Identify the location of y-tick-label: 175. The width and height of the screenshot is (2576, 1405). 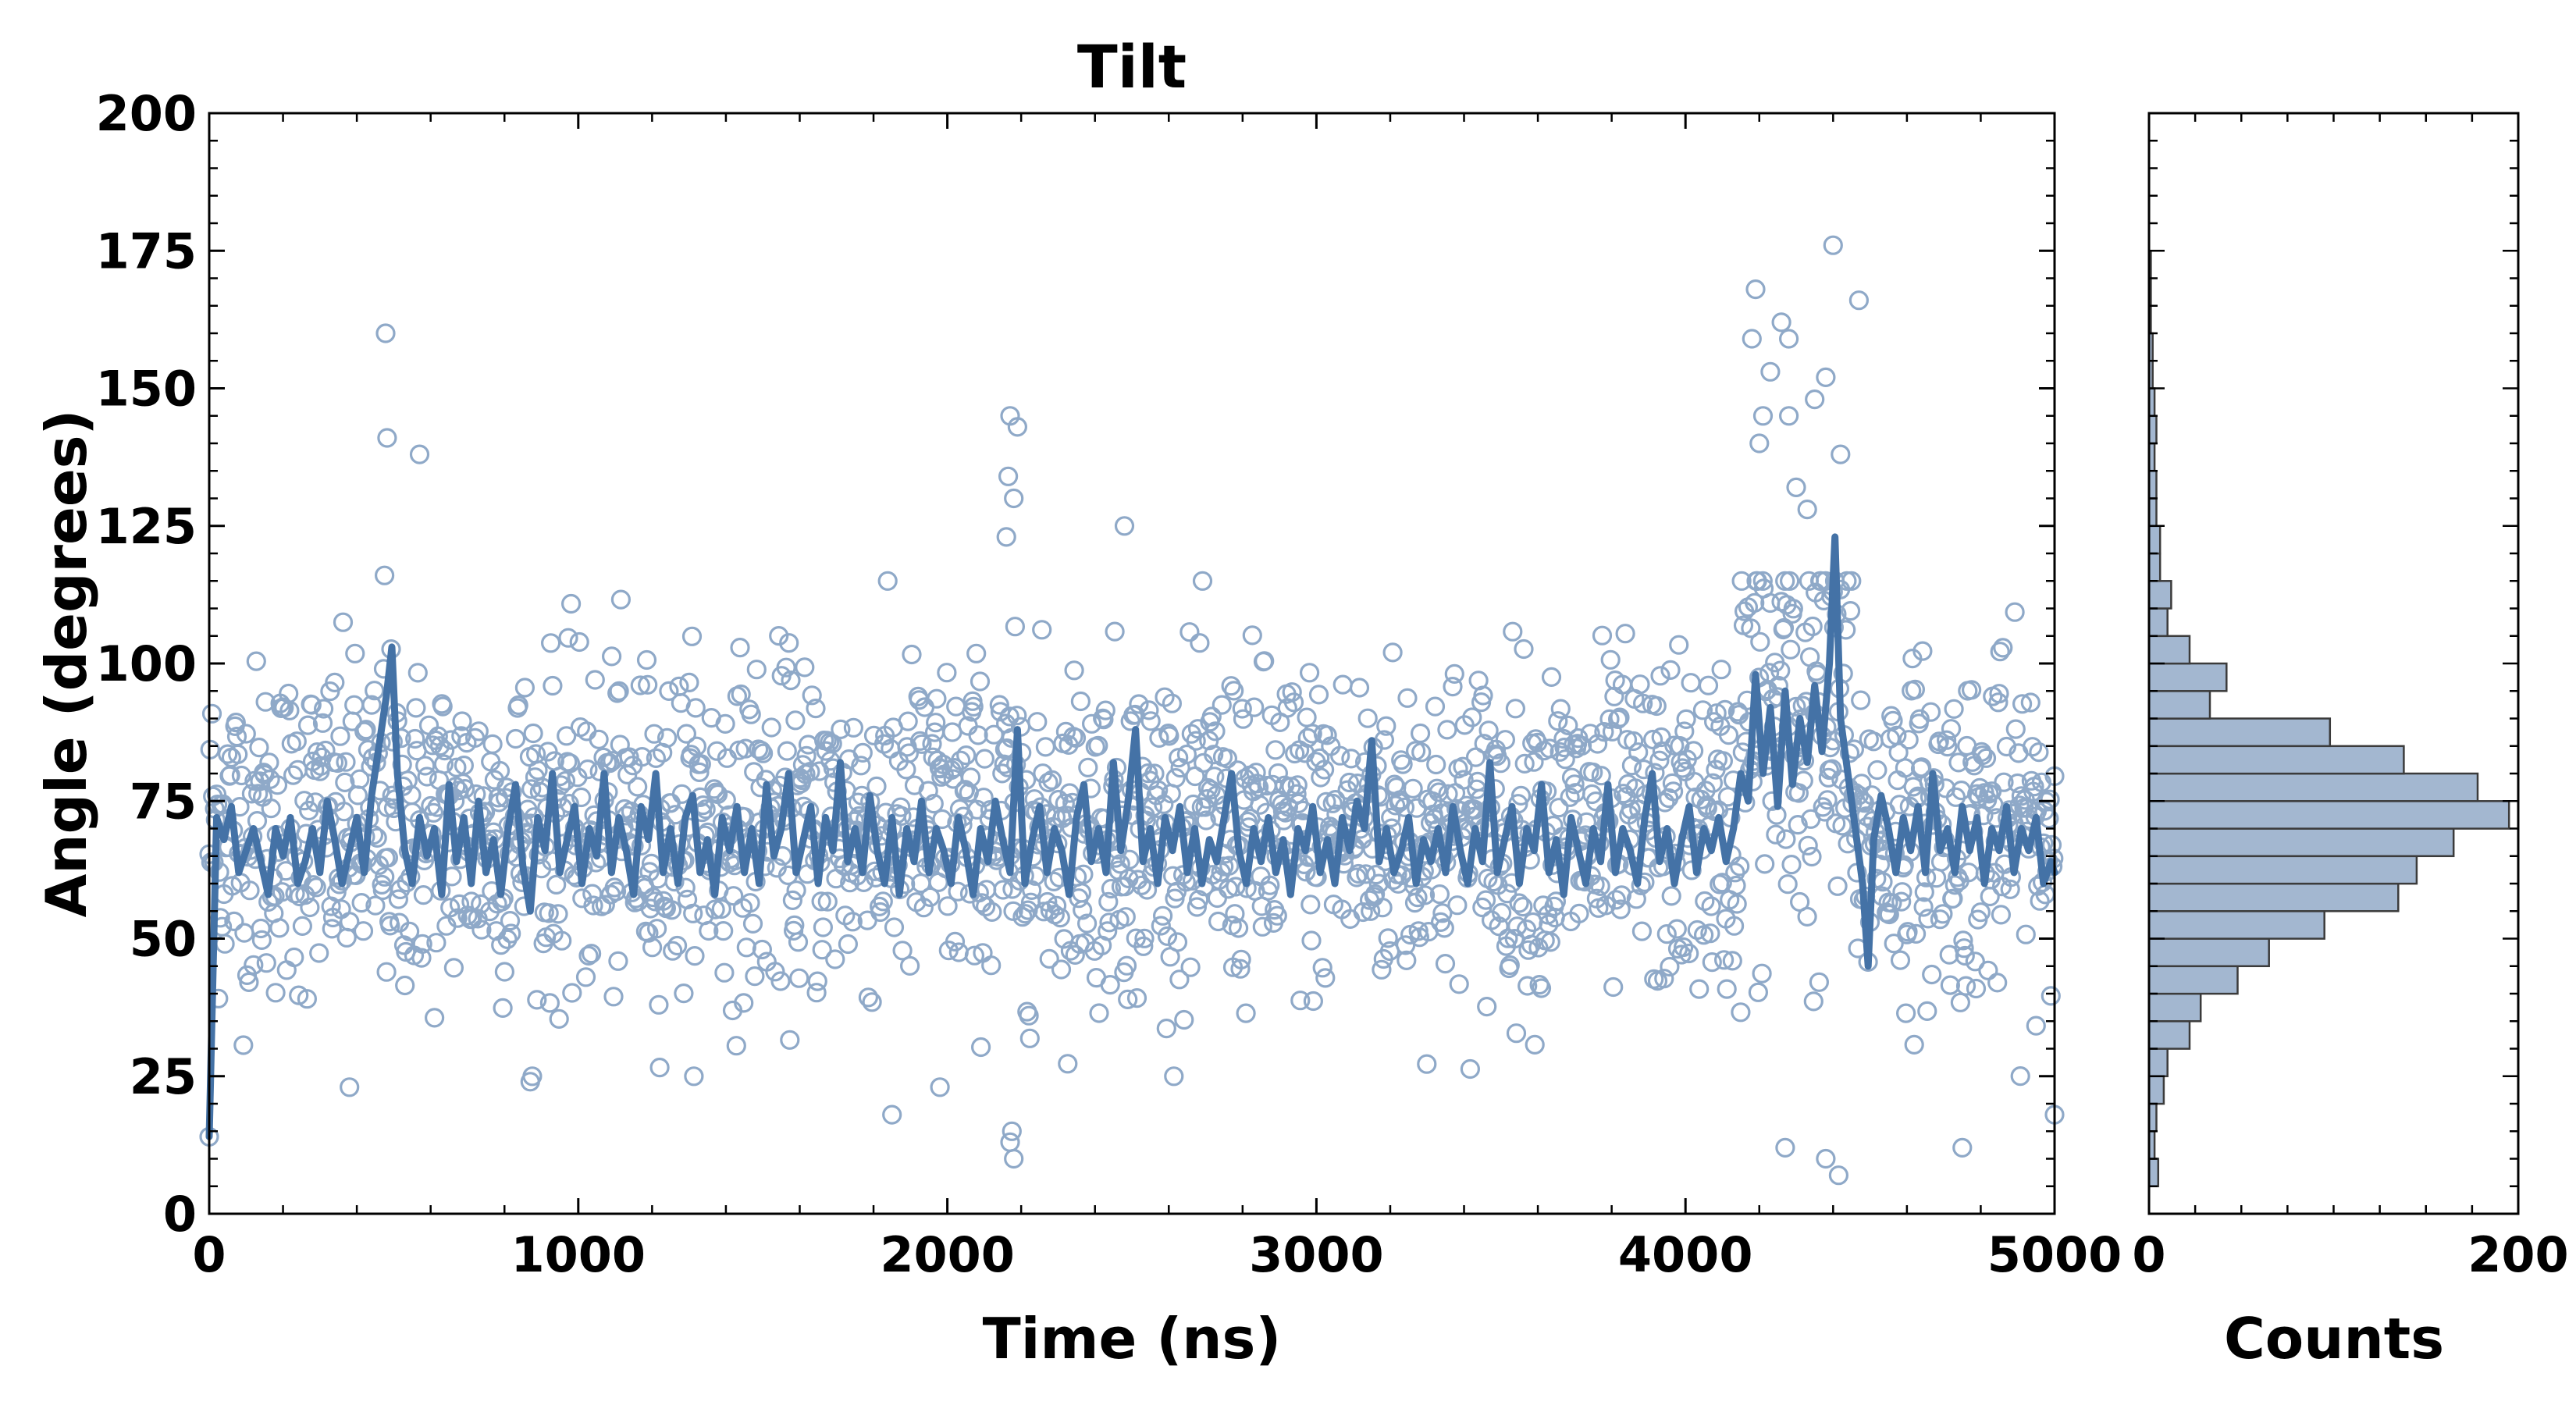
(146, 251).